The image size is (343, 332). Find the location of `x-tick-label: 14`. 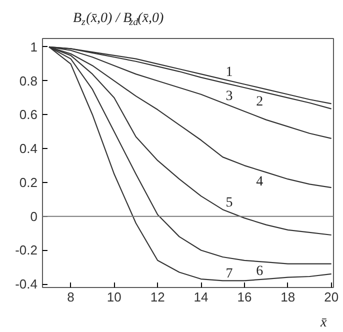

x-tick-label: 14 is located at coordinates (201, 297).